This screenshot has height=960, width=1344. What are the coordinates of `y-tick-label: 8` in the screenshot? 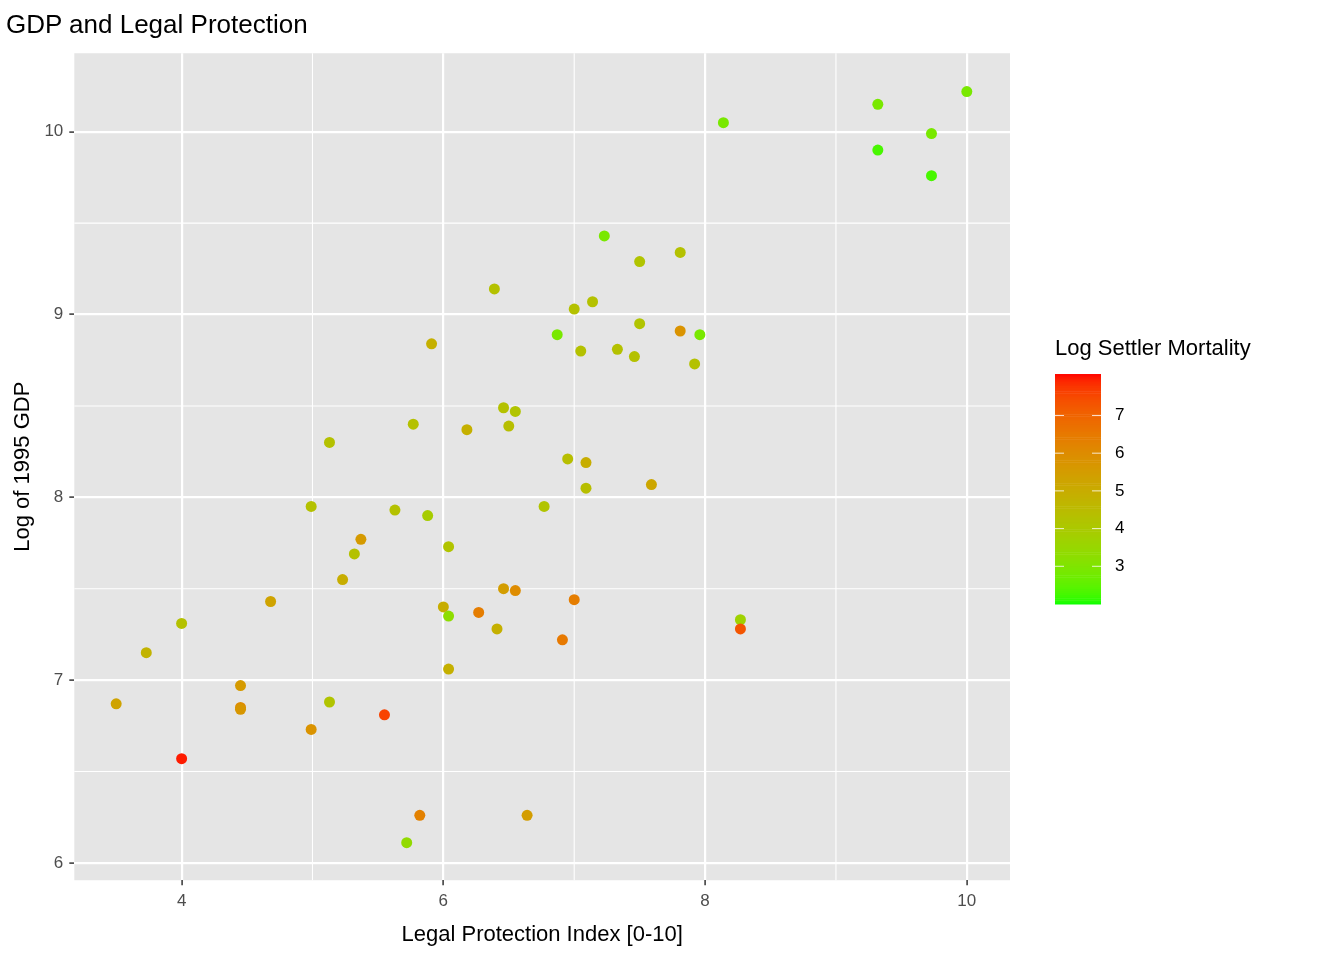 It's located at (58, 496).